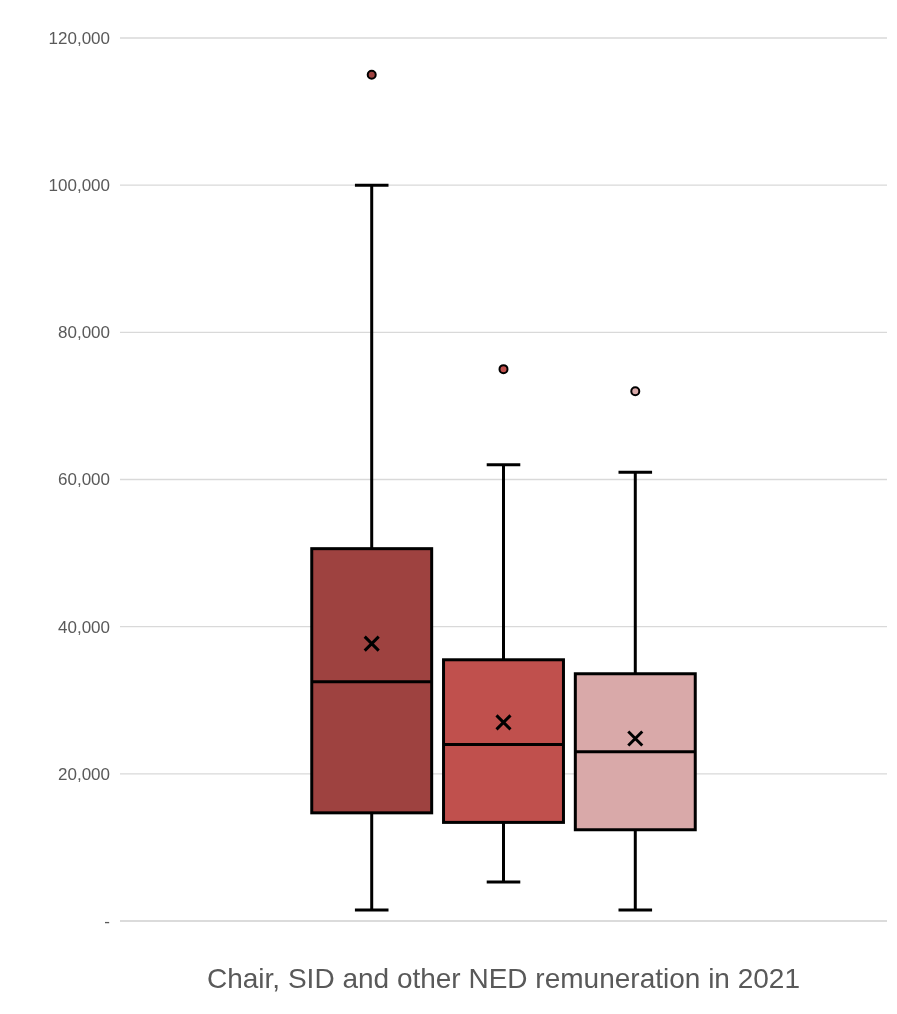 The width and height of the screenshot is (897, 1014). What do you see at coordinates (503, 978) in the screenshot?
I see `text: Chair, SID and other NED remuneration in 2021` at bounding box center [503, 978].